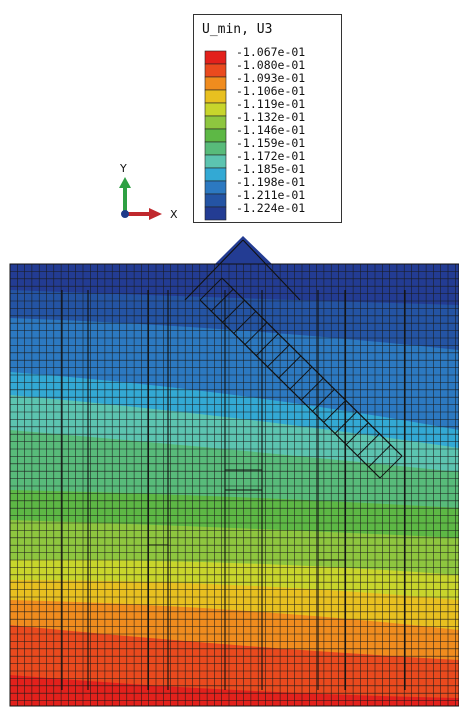  What do you see at coordinates (270, 208) in the screenshot?
I see `legend-label: -1.224e-01` at bounding box center [270, 208].